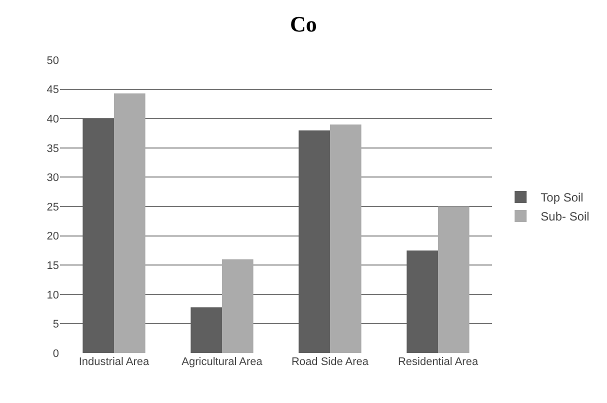 The image size is (607, 403). Describe the element at coordinates (55, 354) in the screenshot. I see `y-tick-label: 0` at that location.